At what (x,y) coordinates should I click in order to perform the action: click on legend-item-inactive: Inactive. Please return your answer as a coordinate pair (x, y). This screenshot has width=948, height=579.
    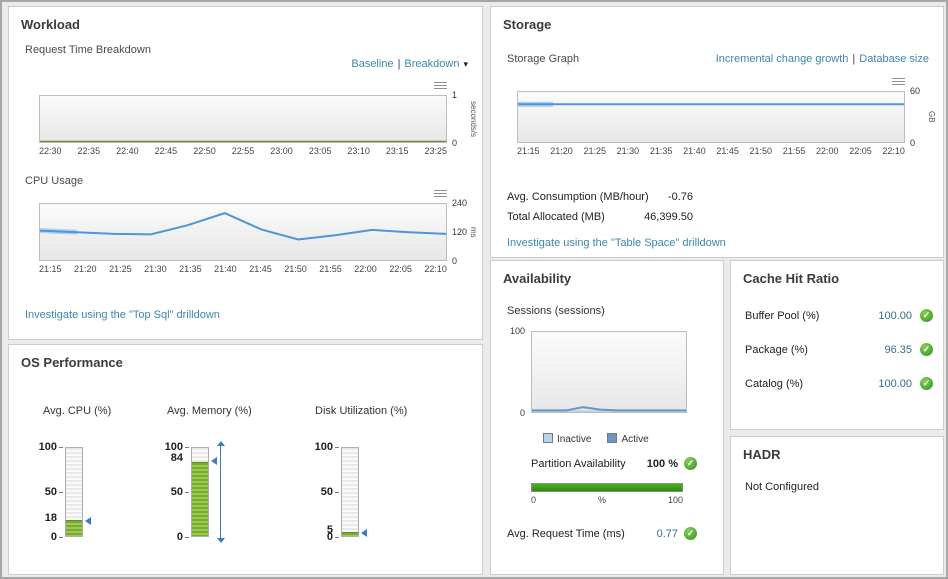
    Looking at the image, I should click on (567, 439).